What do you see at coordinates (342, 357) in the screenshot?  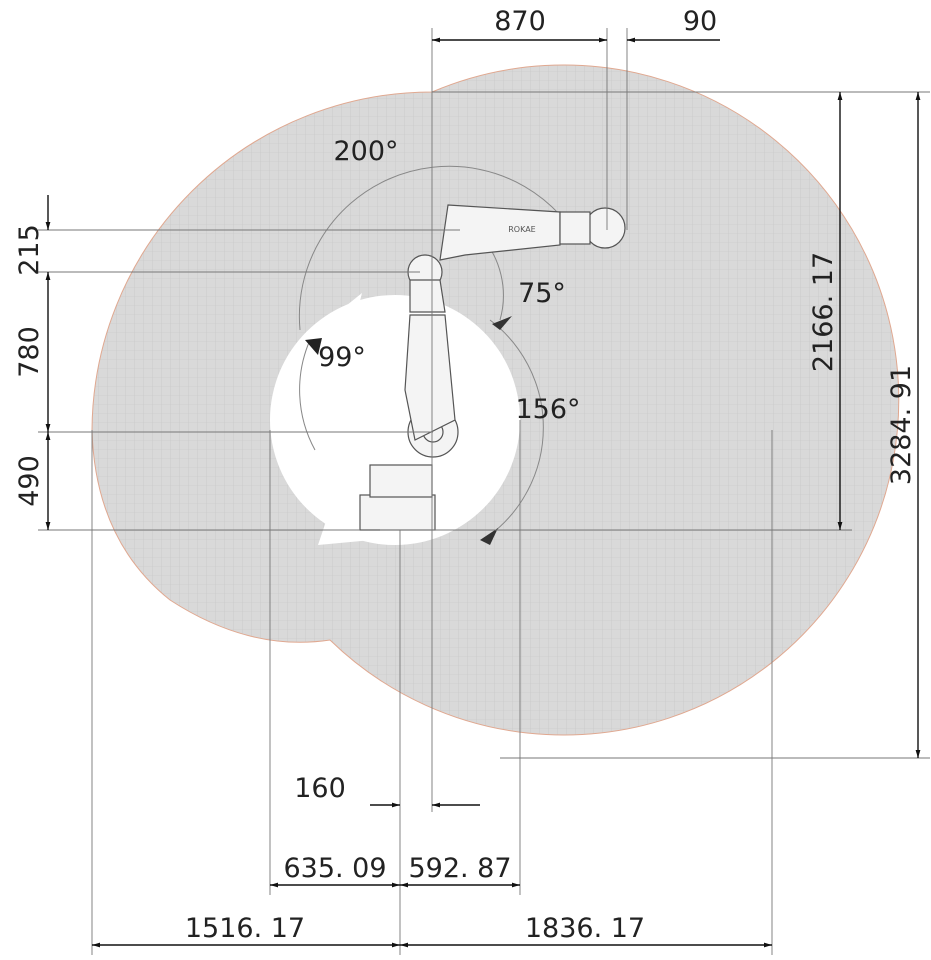 I see `angle-label: 99°` at bounding box center [342, 357].